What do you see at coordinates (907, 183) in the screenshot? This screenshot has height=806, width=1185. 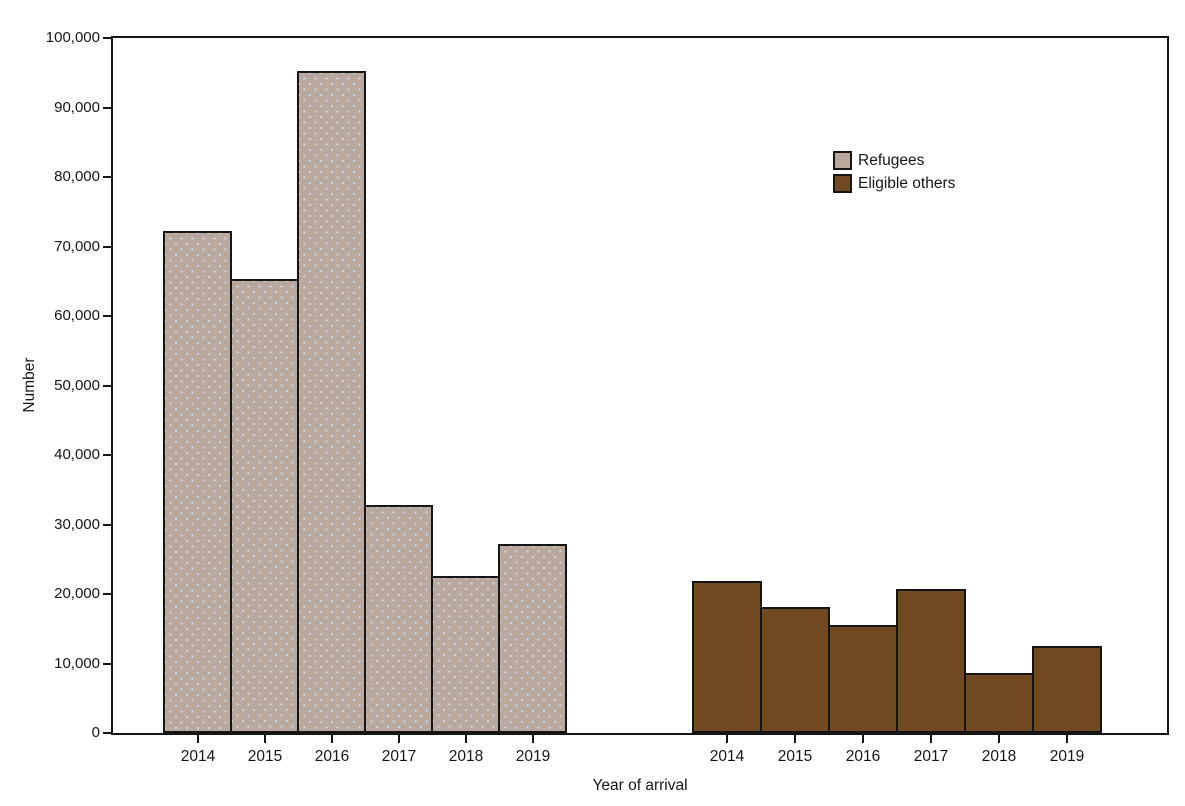 I see `legend-label-eligible-others: Eligible others` at bounding box center [907, 183].